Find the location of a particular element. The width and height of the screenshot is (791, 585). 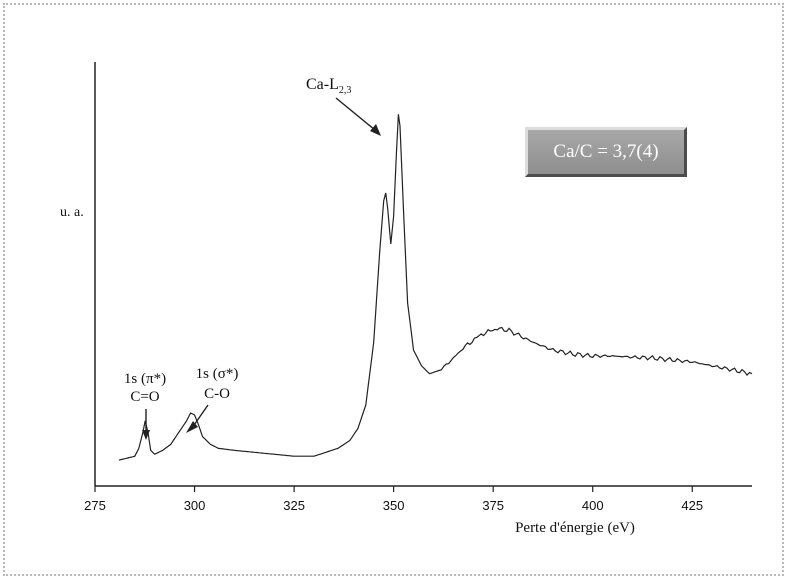

ca-c-ratio-badge: Ca/C = 3,7(4) is located at coordinates (606, 152).